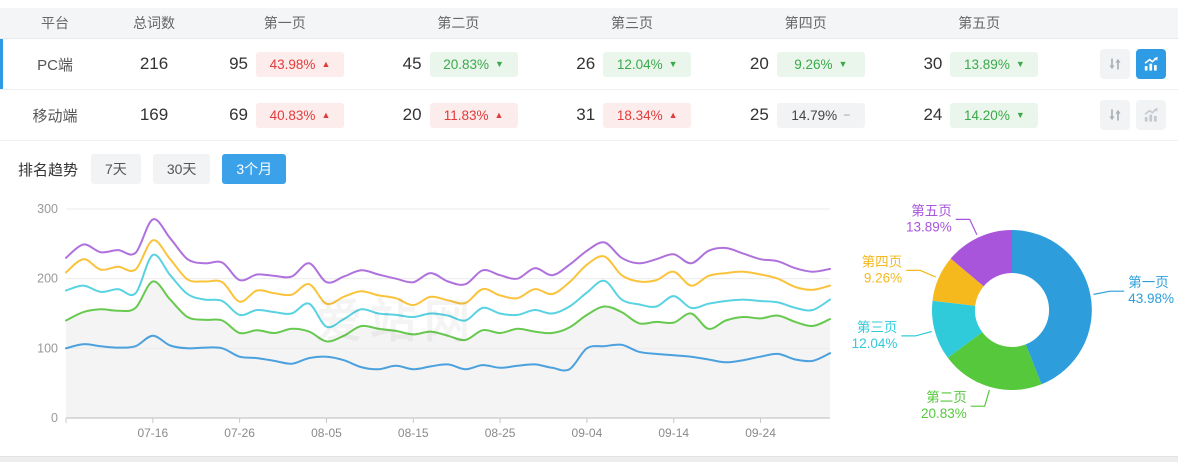 Image resolution: width=1178 pixels, height=462 pixels. What do you see at coordinates (448, 252) in the screenshot?
I see `series-line-第五页` at bounding box center [448, 252].